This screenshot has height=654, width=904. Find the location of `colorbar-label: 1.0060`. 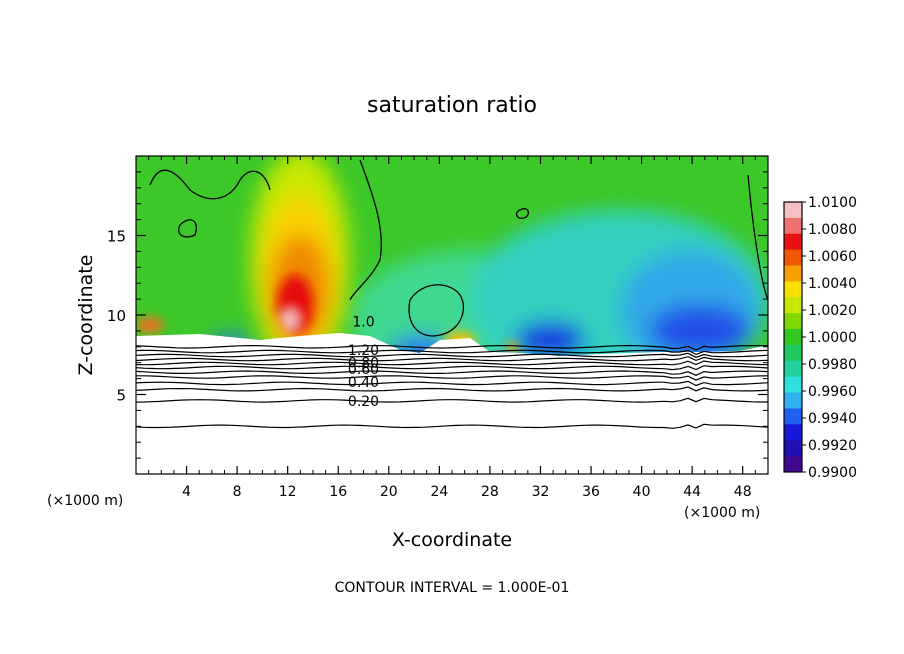

colorbar-label: 1.0060 is located at coordinates (832, 257).